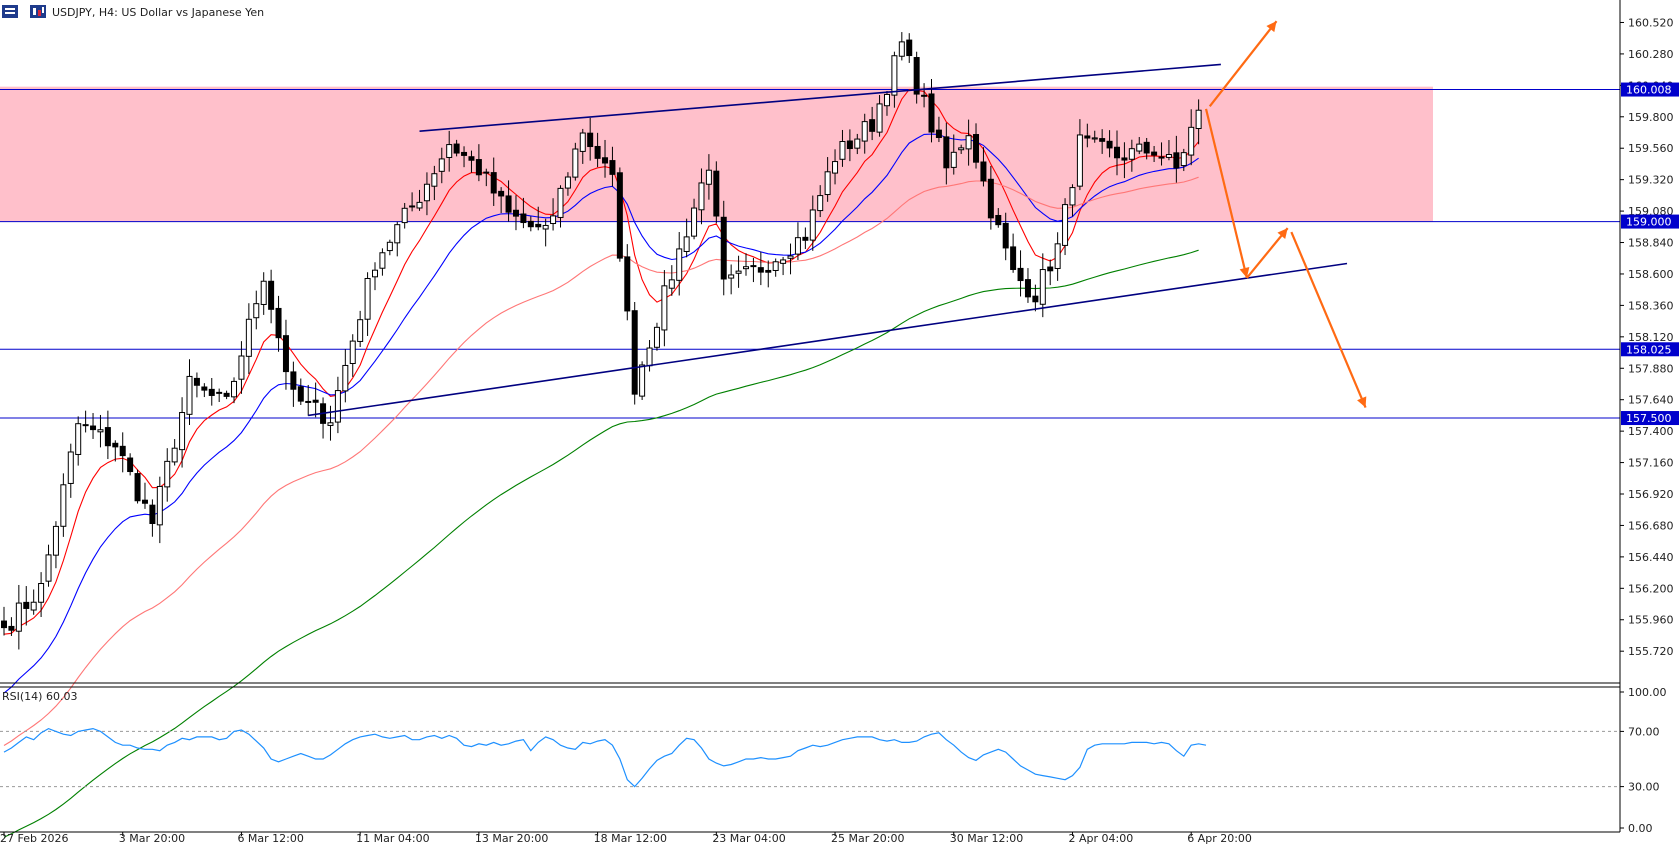  What do you see at coordinates (1651, 651) in the screenshot?
I see `price-tick-label: 155.720` at bounding box center [1651, 651].